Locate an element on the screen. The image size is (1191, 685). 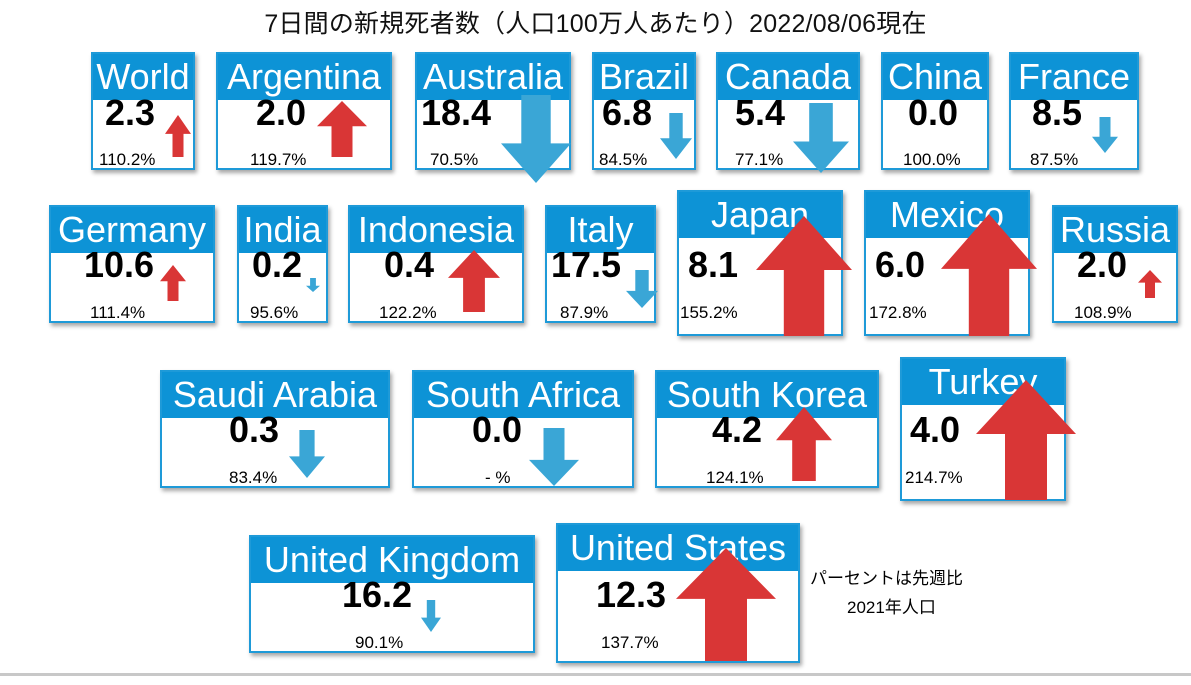
country-name: Italy is located at coordinates (600, 230).